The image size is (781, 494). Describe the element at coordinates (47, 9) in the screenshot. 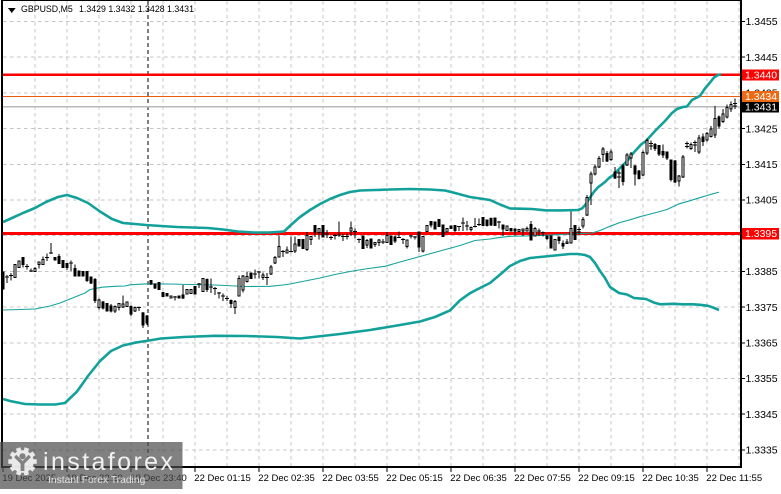

I see `svg-text: GBPUSD,M5` at that location.